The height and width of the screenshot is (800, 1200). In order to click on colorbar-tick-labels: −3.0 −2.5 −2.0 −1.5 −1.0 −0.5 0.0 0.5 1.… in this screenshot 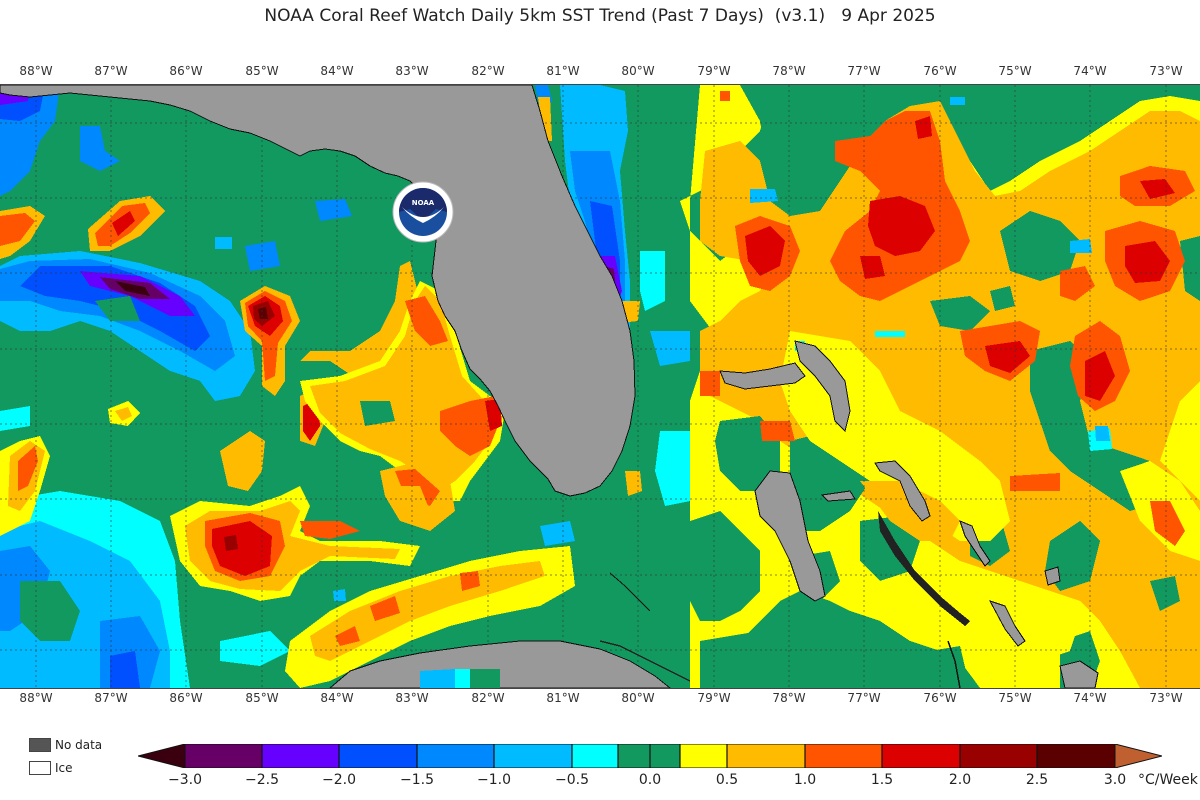, I will do `click(600, 781)`.